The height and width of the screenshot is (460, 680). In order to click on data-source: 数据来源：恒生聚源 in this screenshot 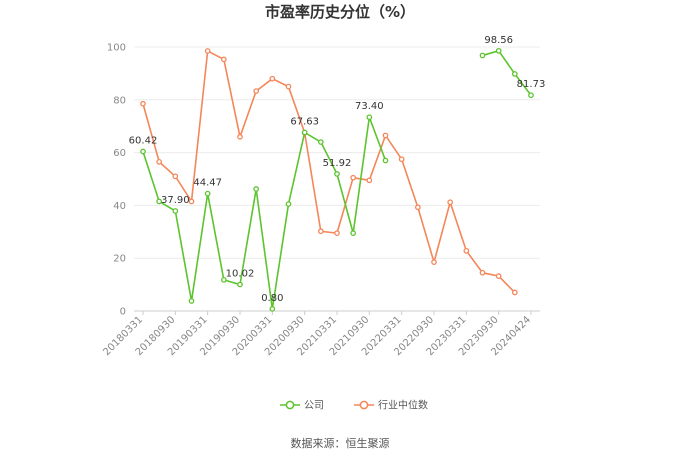, I will do `click(340, 443)`.